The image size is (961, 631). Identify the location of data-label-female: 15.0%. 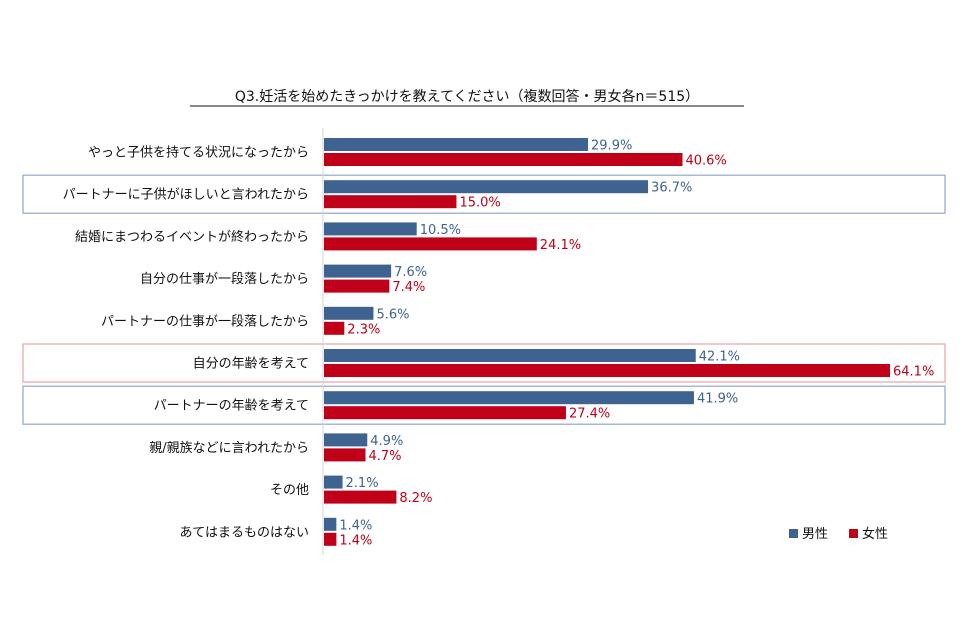
(479, 203).